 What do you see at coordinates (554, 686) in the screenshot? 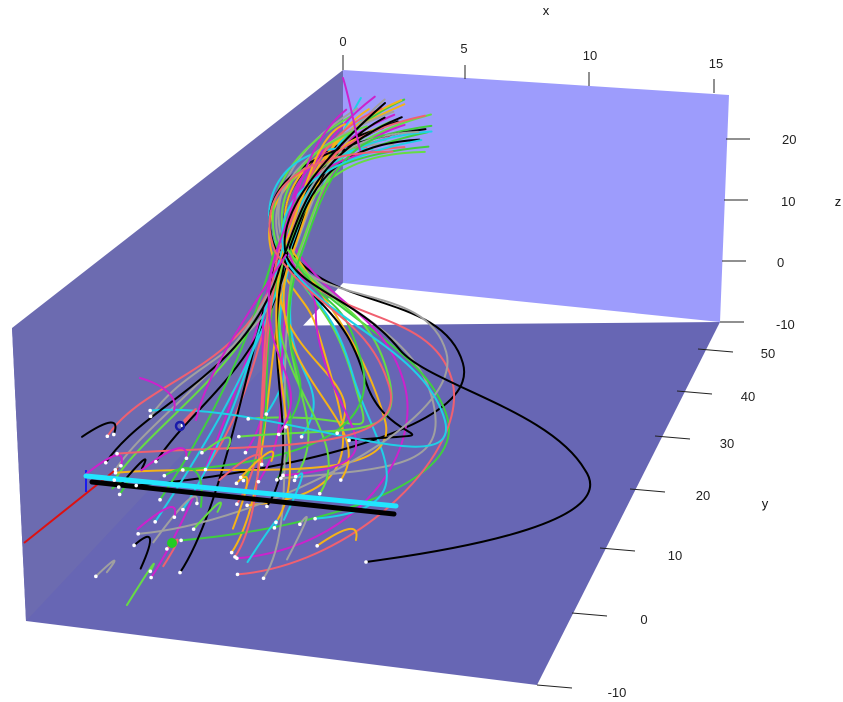
I see `y-tick-m10` at bounding box center [554, 686].